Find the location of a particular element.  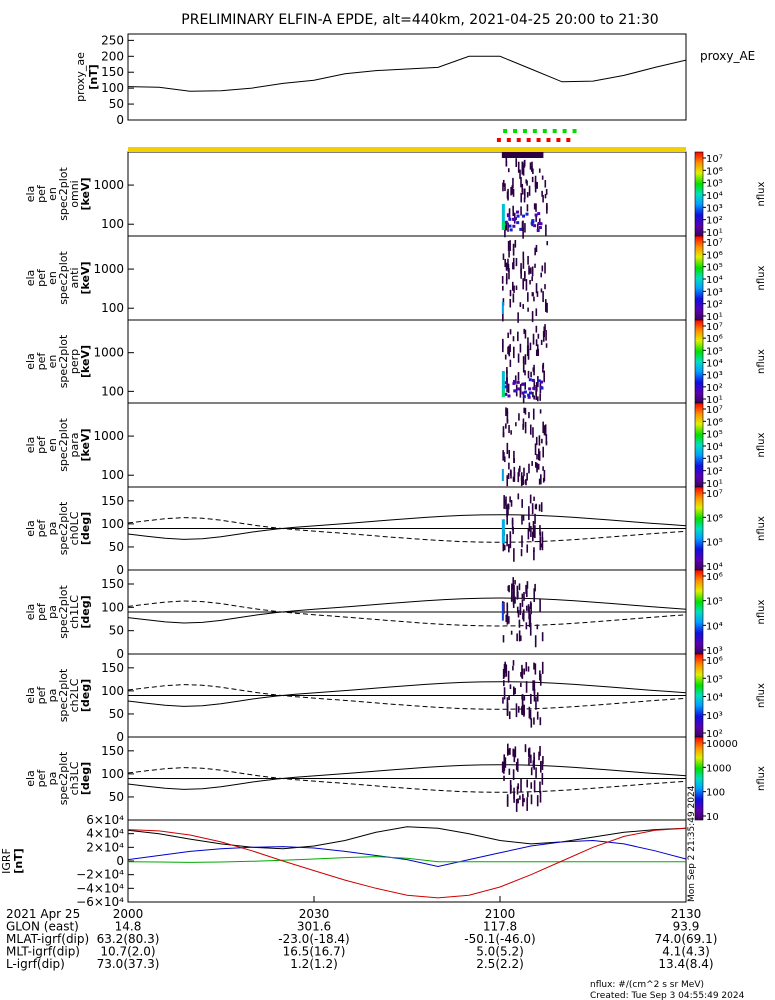

panel-ylabel-line: pa is located at coordinates (52, 529).